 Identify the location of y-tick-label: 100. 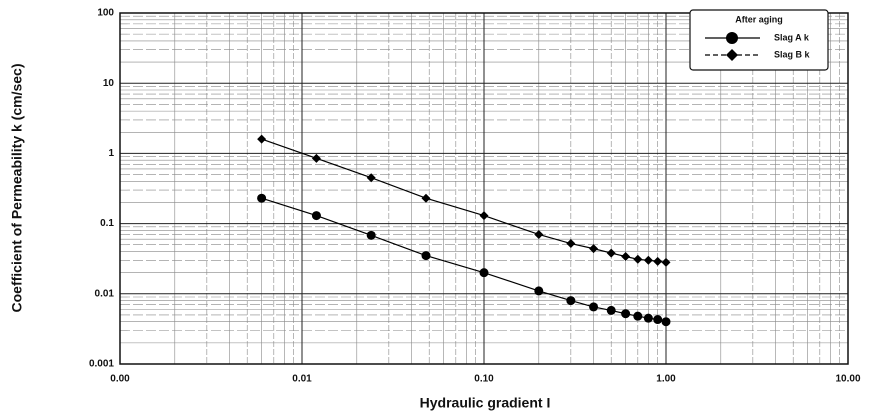
(105, 13).